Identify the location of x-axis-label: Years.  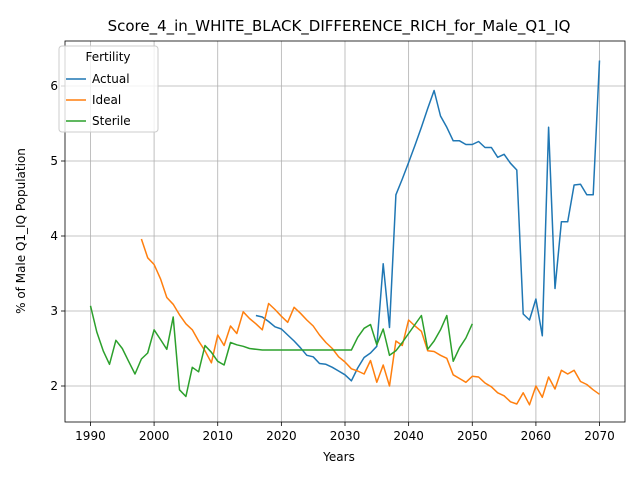
(338, 457).